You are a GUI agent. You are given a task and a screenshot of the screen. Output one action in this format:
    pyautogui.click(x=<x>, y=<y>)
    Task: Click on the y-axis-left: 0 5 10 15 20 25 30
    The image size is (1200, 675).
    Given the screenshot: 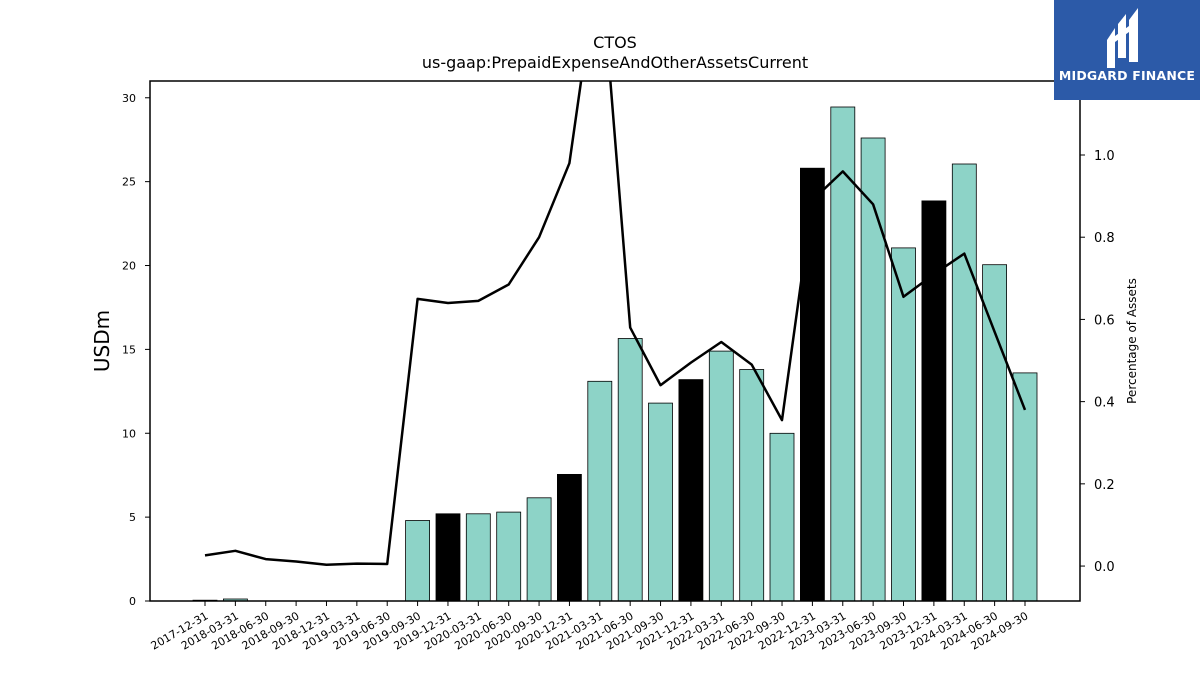 What is the action you would take?
    pyautogui.click(x=136, y=350)
    